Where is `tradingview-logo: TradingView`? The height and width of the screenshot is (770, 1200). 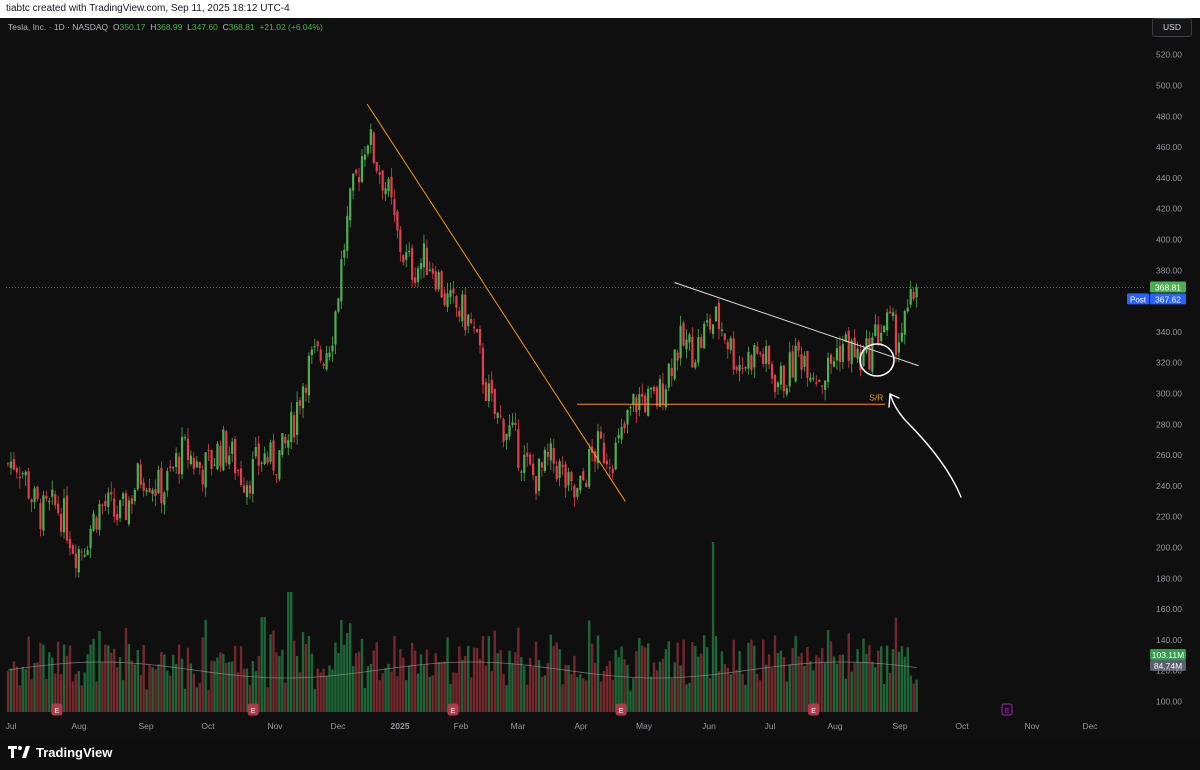
tradingview-logo: TradingView is located at coordinates (60, 752).